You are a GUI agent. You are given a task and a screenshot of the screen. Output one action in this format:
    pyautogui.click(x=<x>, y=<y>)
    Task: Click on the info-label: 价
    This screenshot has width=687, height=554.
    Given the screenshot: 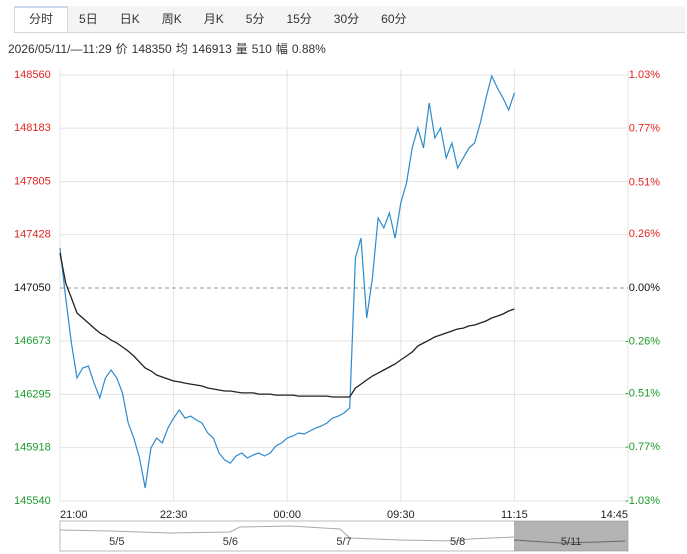 What is the action you would take?
    pyautogui.click(x=121, y=49)
    